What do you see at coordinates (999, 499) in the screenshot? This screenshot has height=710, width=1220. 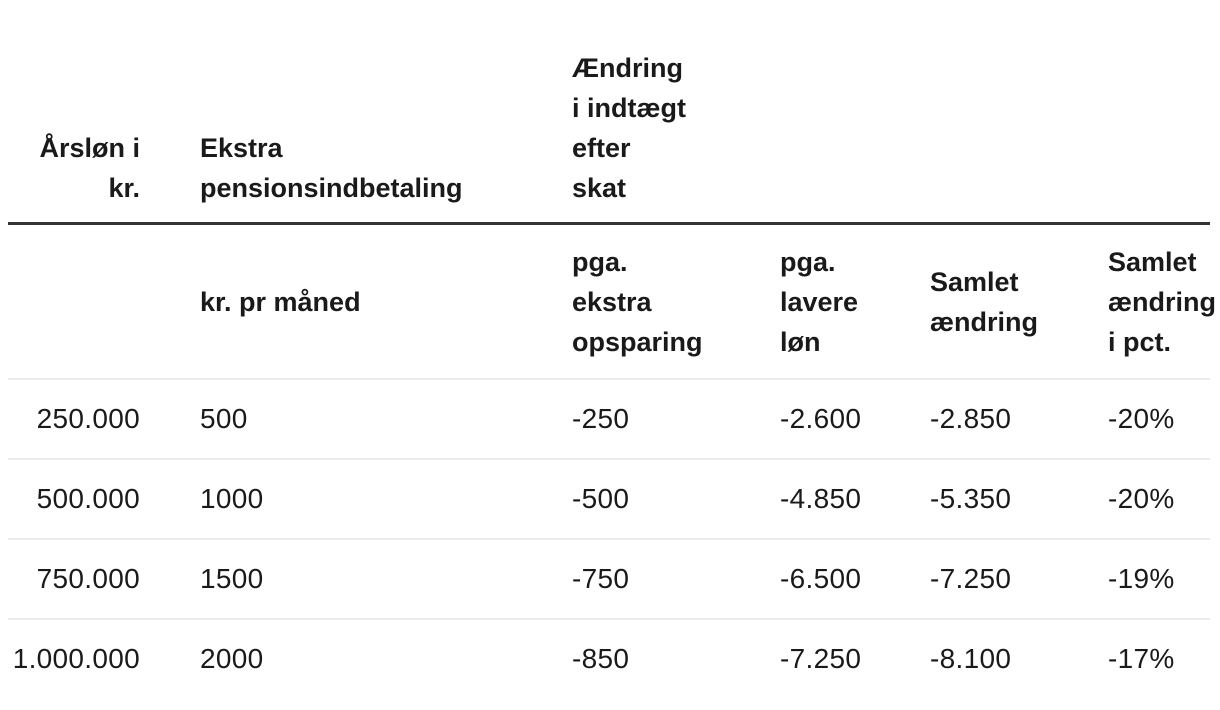 I see `cell-samlet-aendring: -5.350` at bounding box center [999, 499].